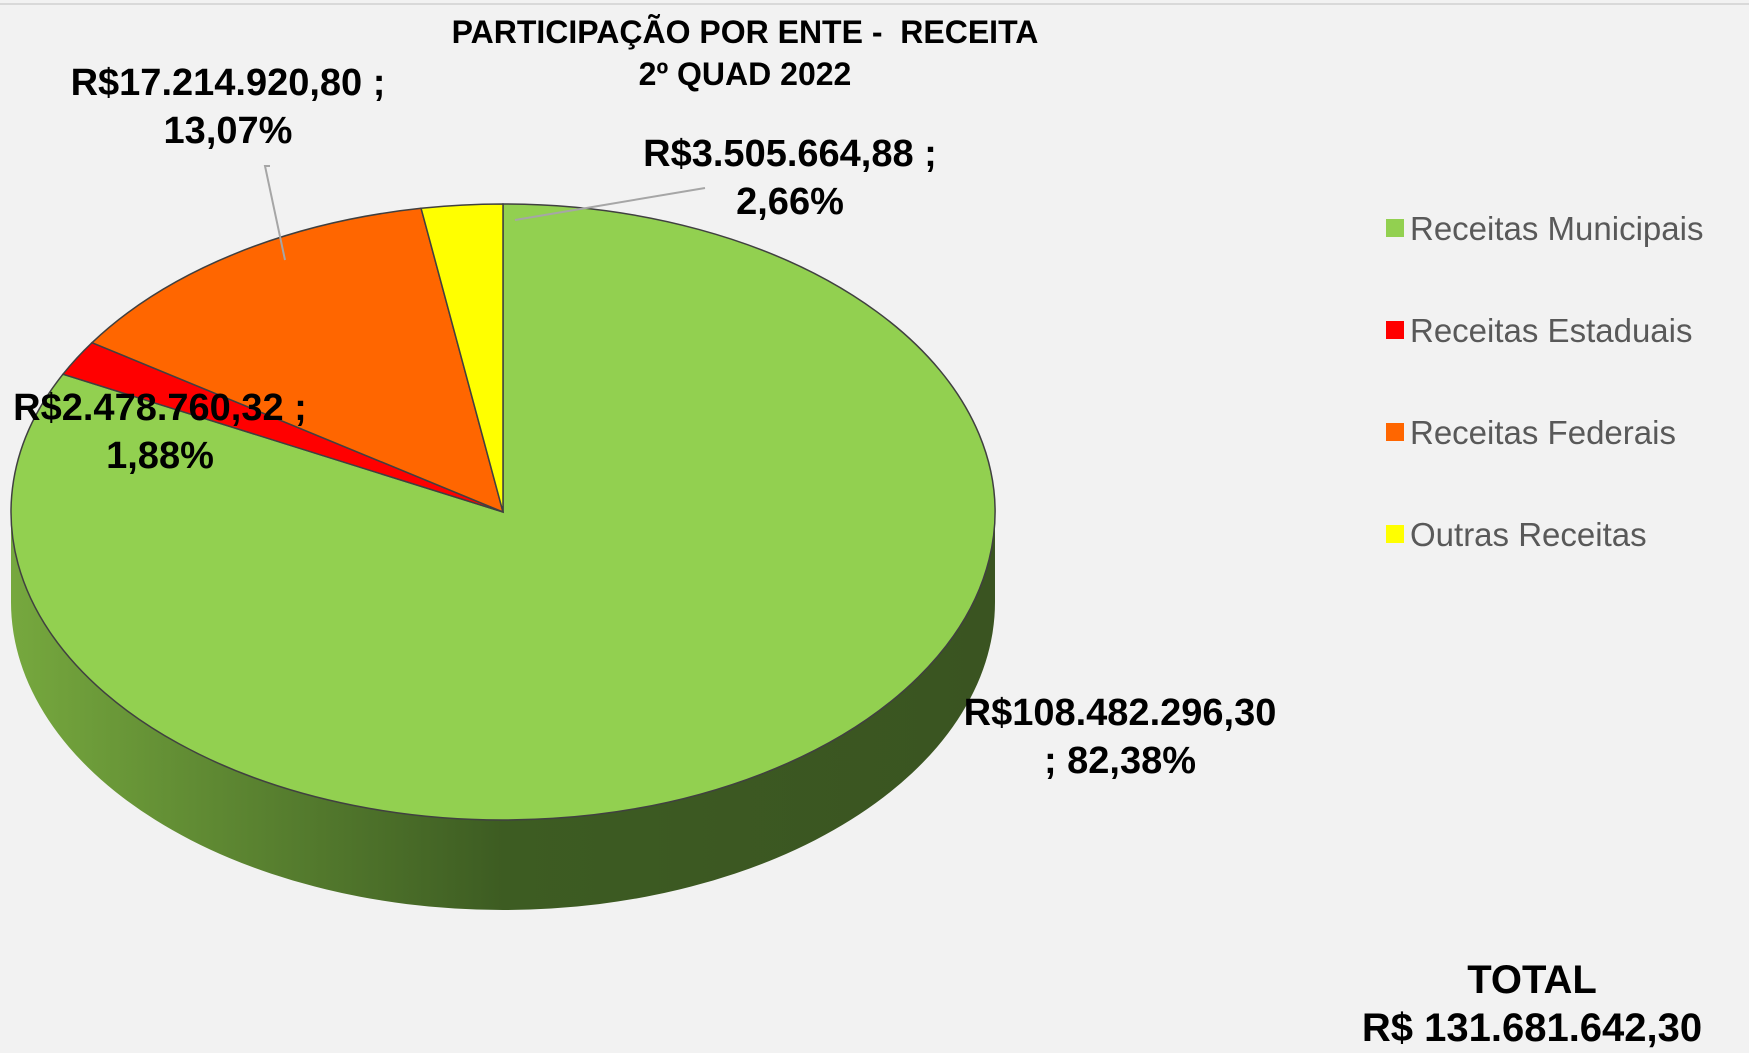 The width and height of the screenshot is (1749, 1053). What do you see at coordinates (1532, 1028) in the screenshot?
I see `total-value: R$ 131.681.642,30` at bounding box center [1532, 1028].